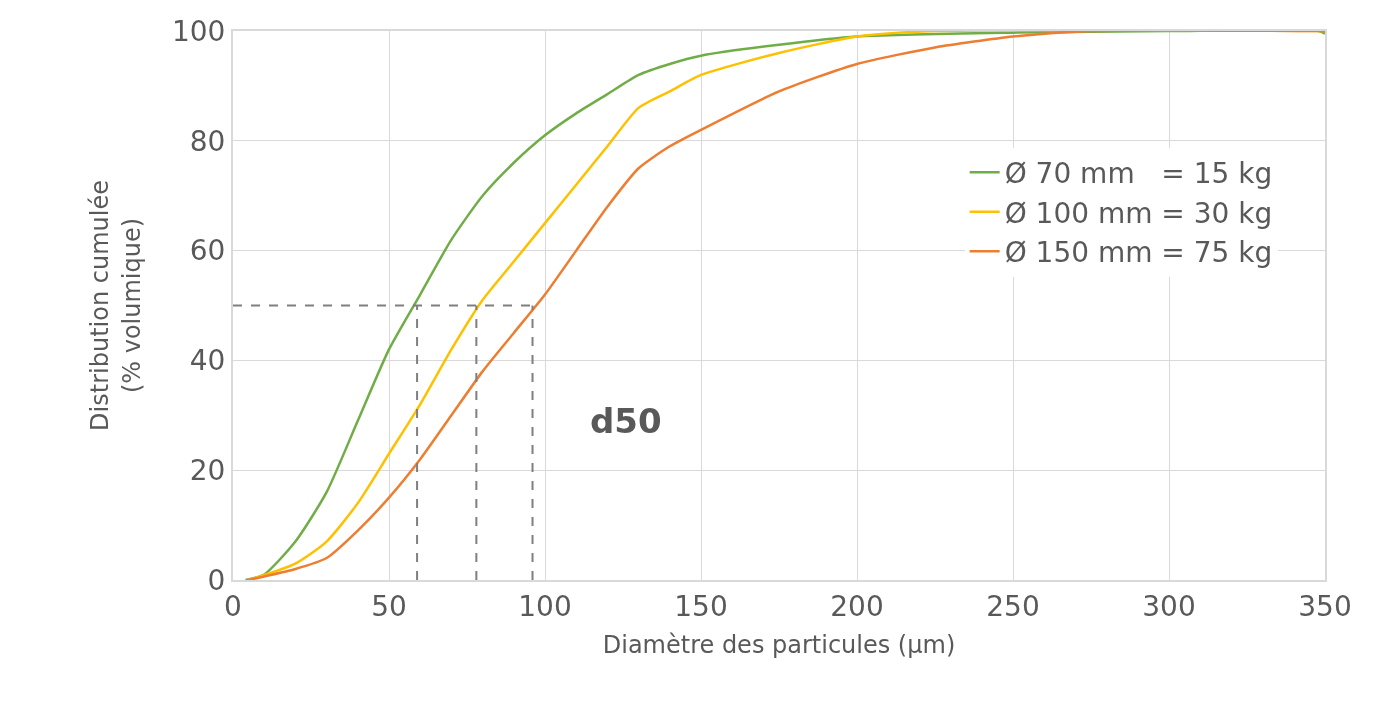  I want to click on x-tick-label: 250, so click(1013, 606).